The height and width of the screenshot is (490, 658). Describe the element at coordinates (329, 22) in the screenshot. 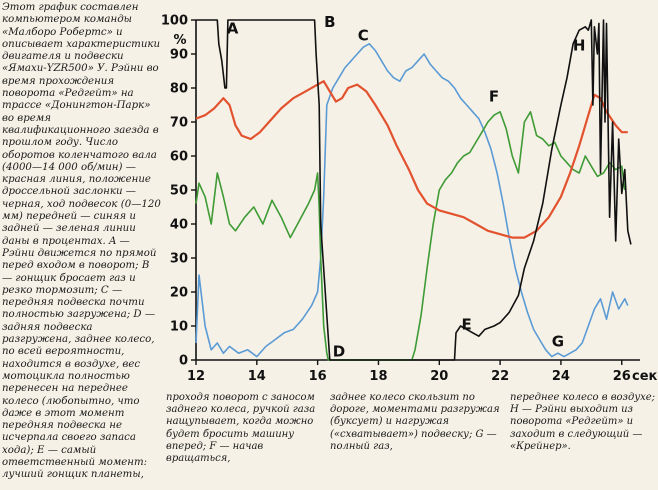

I see `annotation-B: B` at that location.